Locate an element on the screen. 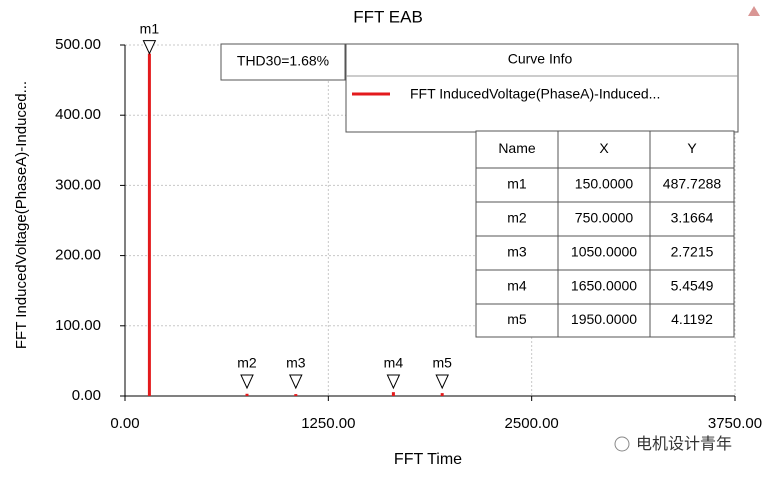 This screenshot has height=477, width=775. table-cell: m2 is located at coordinates (517, 218).